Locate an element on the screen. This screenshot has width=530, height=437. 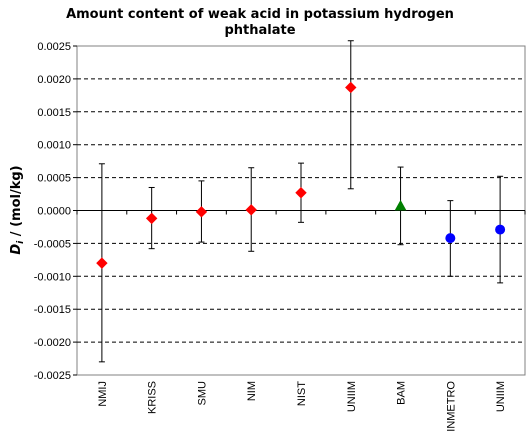
x-tick-label: SMU is located at coordinates (202, 393).